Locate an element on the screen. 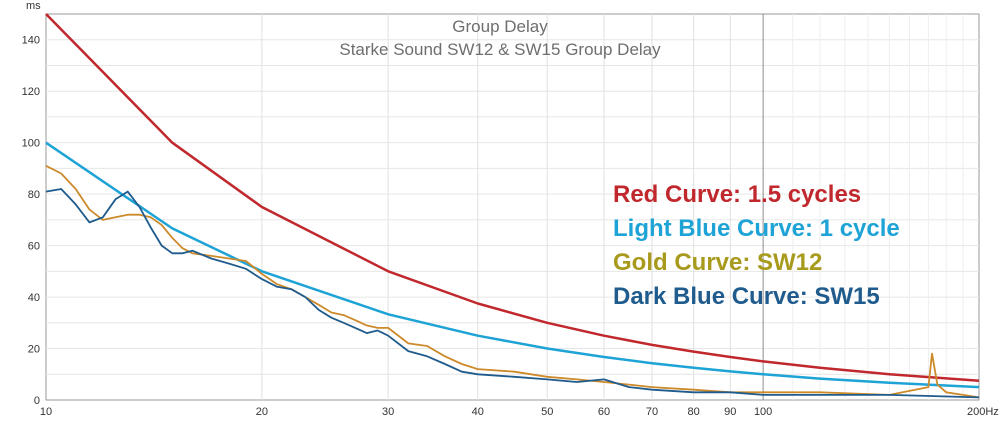 Image resolution: width=1000 pixels, height=421 pixels. y-tick-label: 100 is located at coordinates (31, 144).